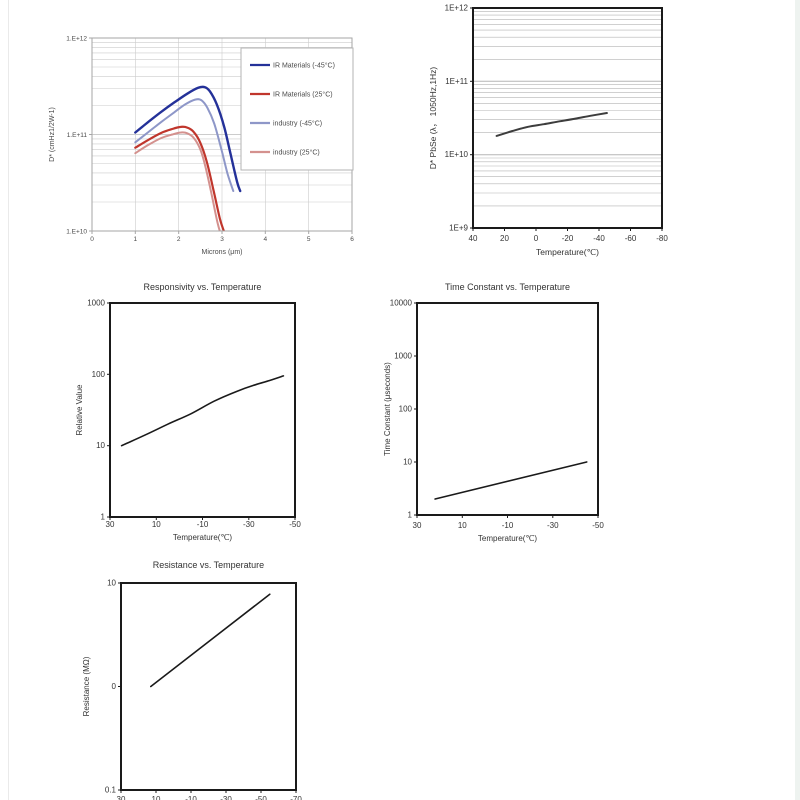  Describe the element at coordinates (511, 480) in the screenshot. I see `series-time-constant` at that location.